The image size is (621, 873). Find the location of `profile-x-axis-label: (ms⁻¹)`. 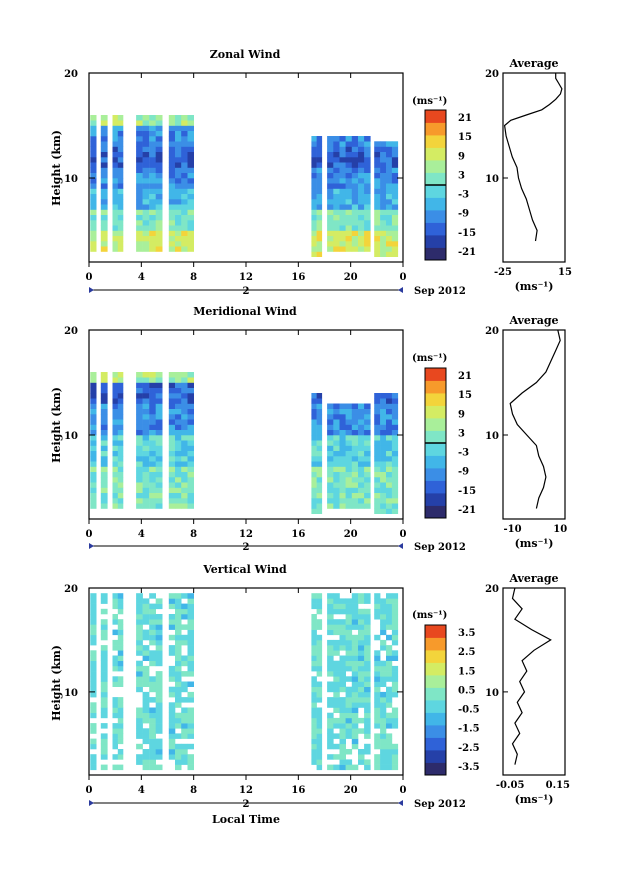

profile-x-axis-label: (ms⁻¹) is located at coordinates (534, 543).